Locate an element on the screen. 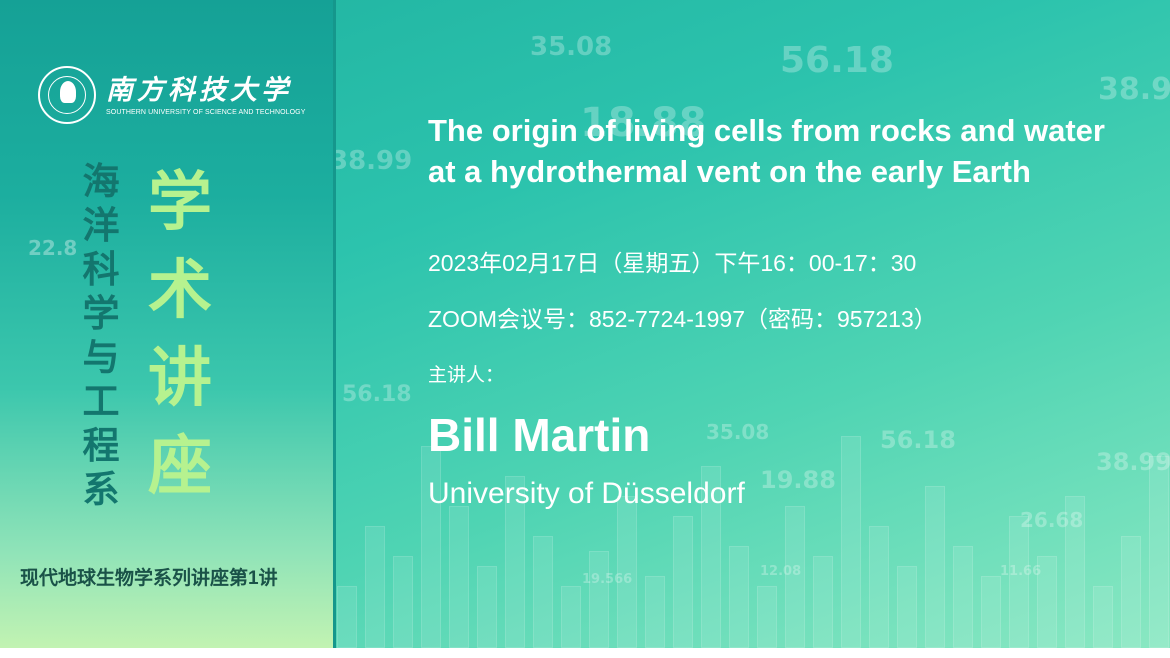 This screenshot has height=658, width=1170. talk-datetime: 2023年02月17日（星期五）下午16：00-17：30 is located at coordinates (672, 263).